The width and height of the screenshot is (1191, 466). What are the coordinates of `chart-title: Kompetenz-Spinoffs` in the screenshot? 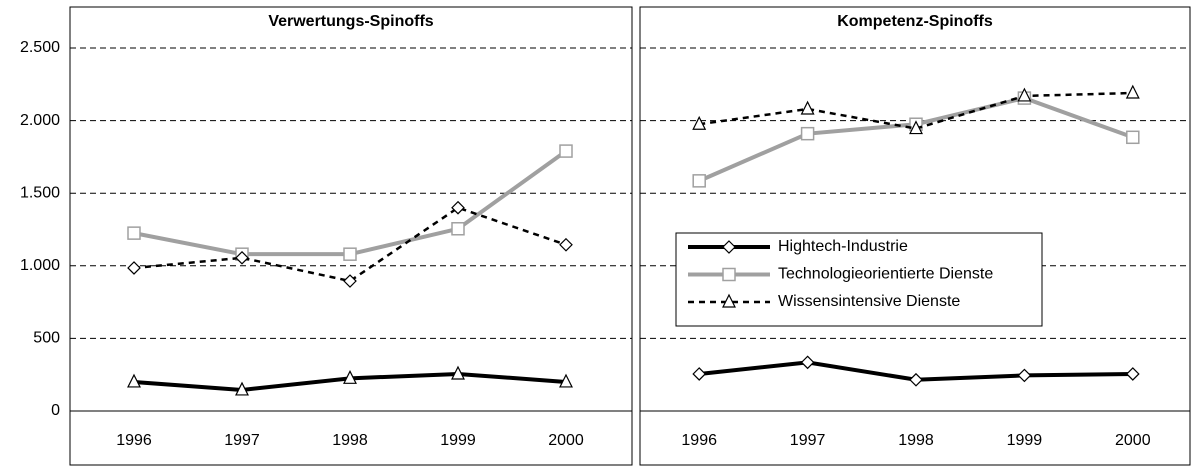 It's located at (915, 21).